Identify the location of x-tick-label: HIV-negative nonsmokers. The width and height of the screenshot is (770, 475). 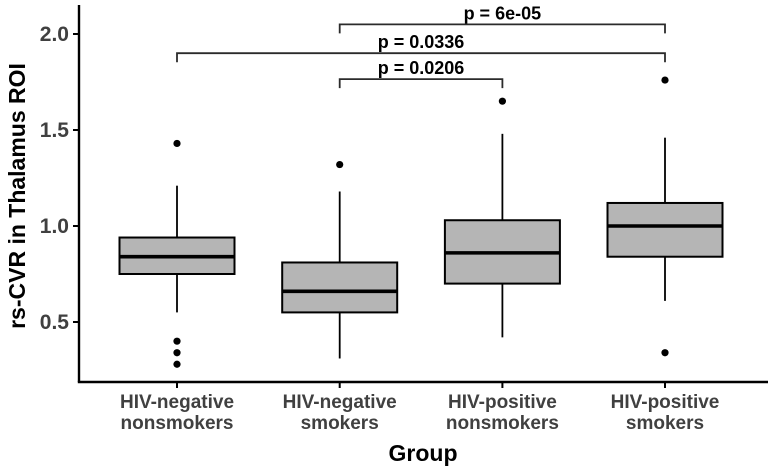
(177, 413).